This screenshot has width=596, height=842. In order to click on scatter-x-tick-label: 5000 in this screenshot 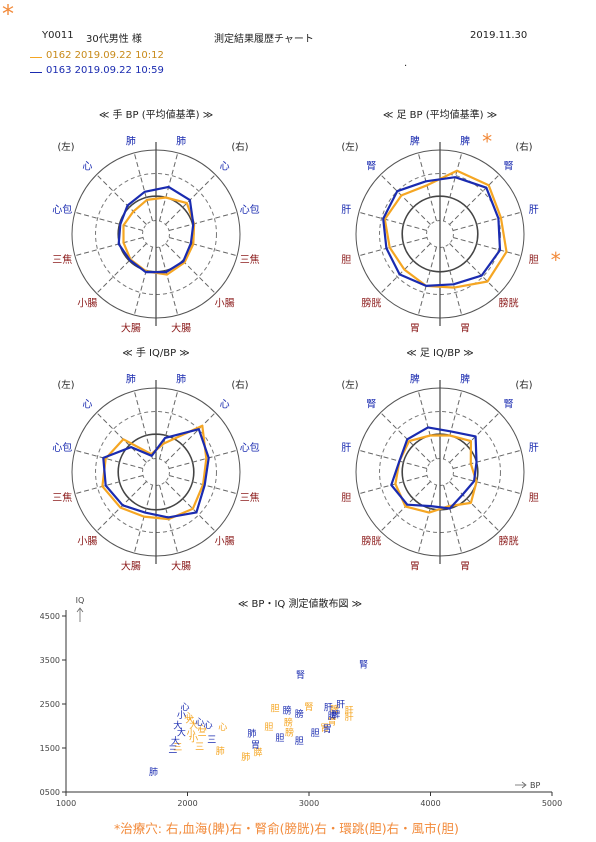, I will do `click(552, 803)`.